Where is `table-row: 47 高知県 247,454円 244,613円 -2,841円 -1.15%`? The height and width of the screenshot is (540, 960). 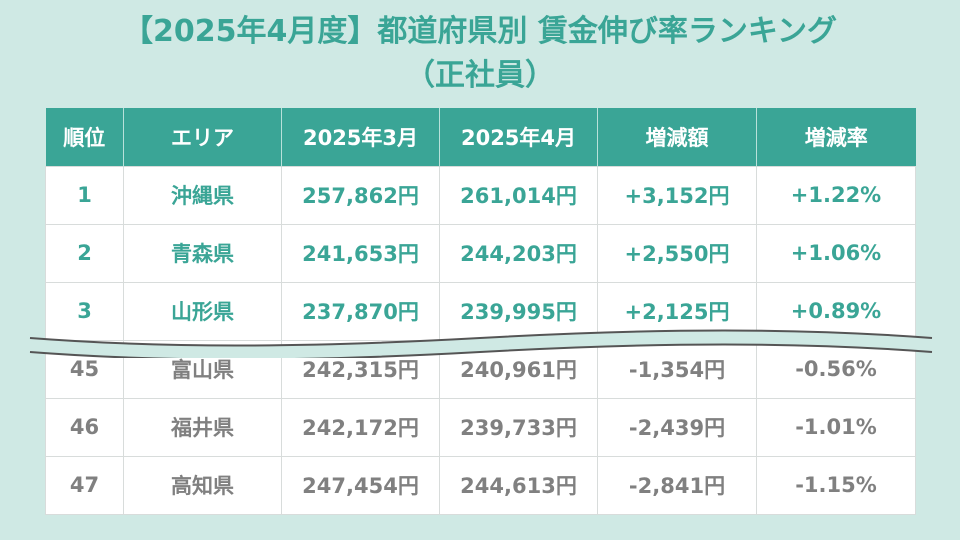
table-row: 47 高知県 247,454円 244,613円 -2,841円 -1.15% is located at coordinates (480, 485).